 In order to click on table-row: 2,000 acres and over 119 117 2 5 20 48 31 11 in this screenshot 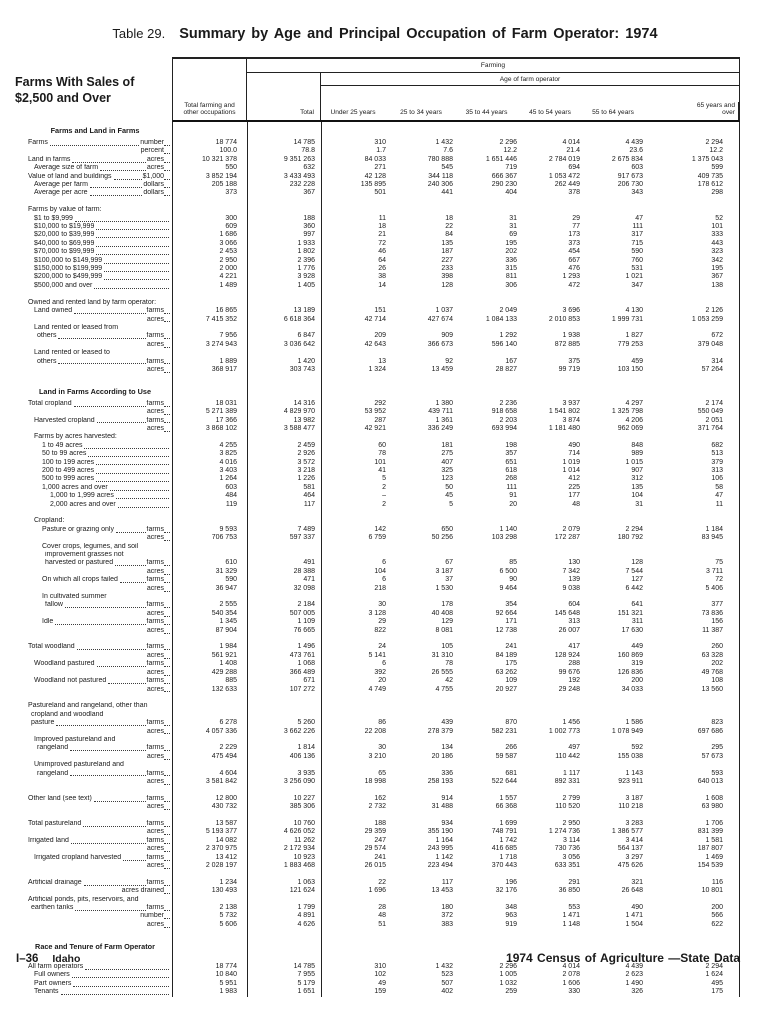, I will do `click(380, 505)`.